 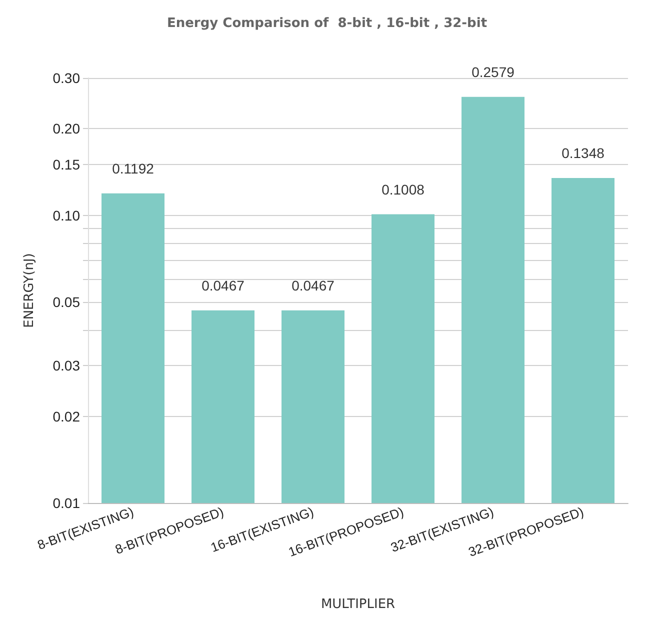 What do you see at coordinates (327, 23) in the screenshot?
I see `chart-title: Energy Comparison of 8-bit , 16-bit , 32-bit` at bounding box center [327, 23].